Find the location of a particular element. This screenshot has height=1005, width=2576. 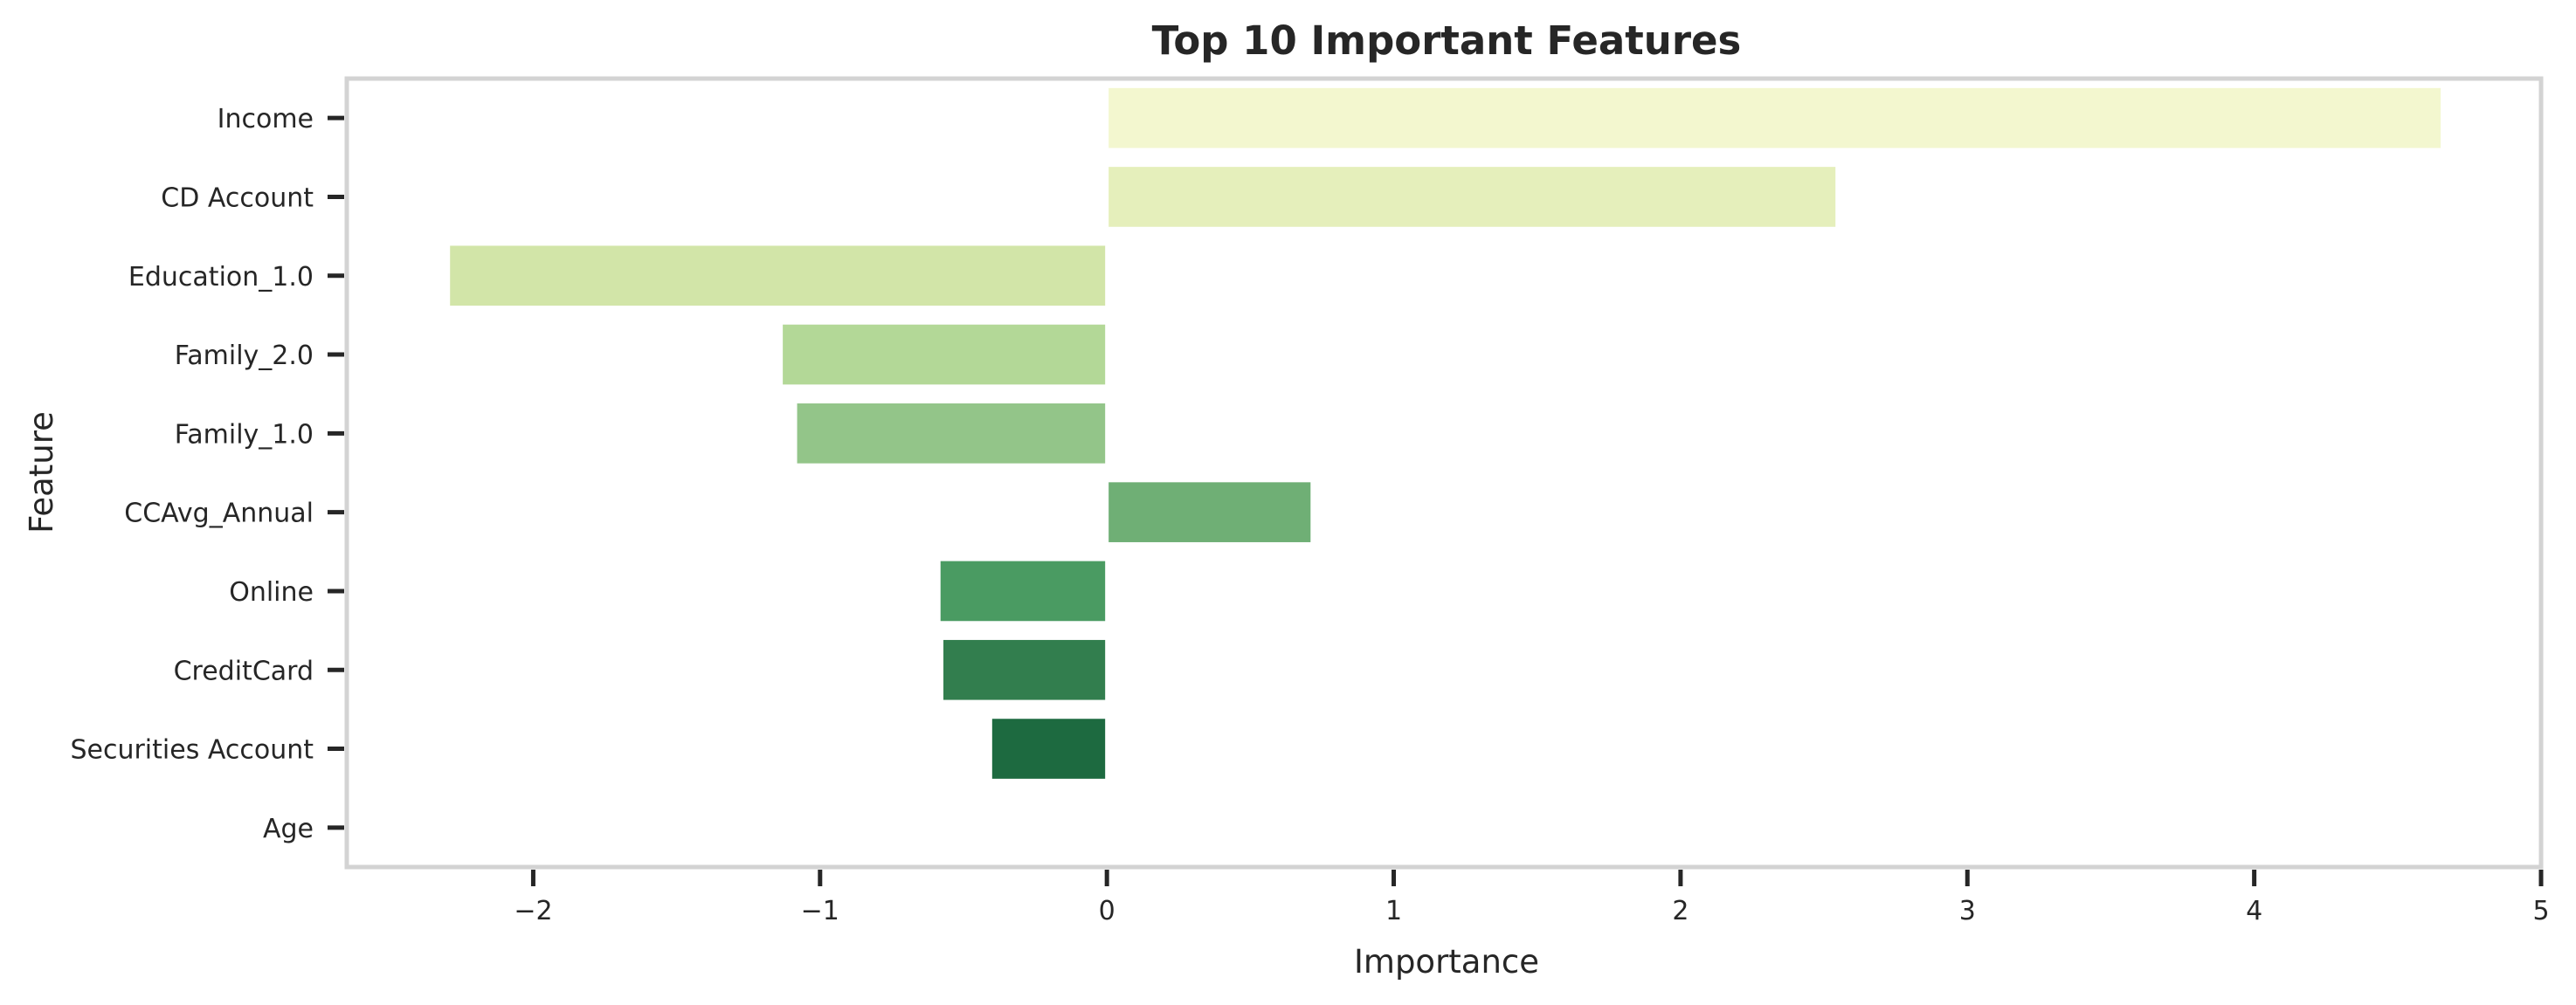

y-tick-label: CD Account is located at coordinates (237, 197).